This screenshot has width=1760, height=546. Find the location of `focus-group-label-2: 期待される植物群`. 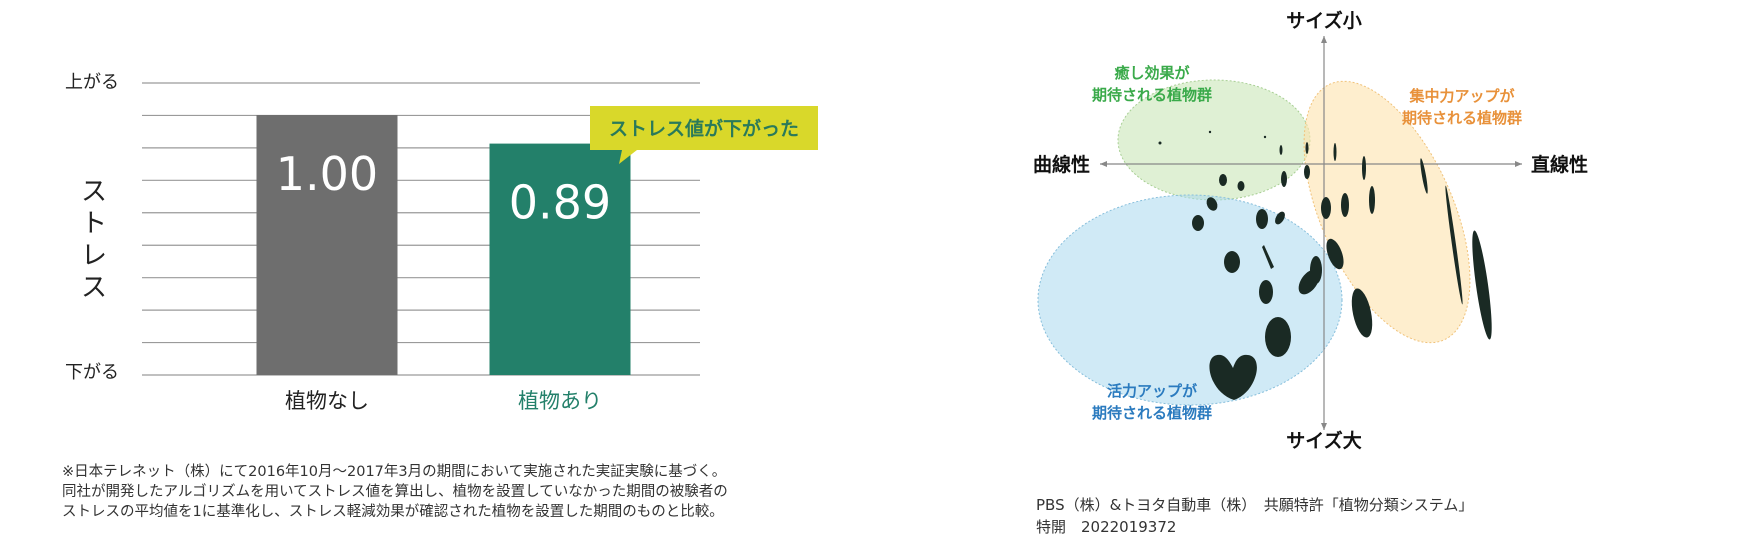

focus-group-label-2: 期待される植物群 is located at coordinates (1462, 118).